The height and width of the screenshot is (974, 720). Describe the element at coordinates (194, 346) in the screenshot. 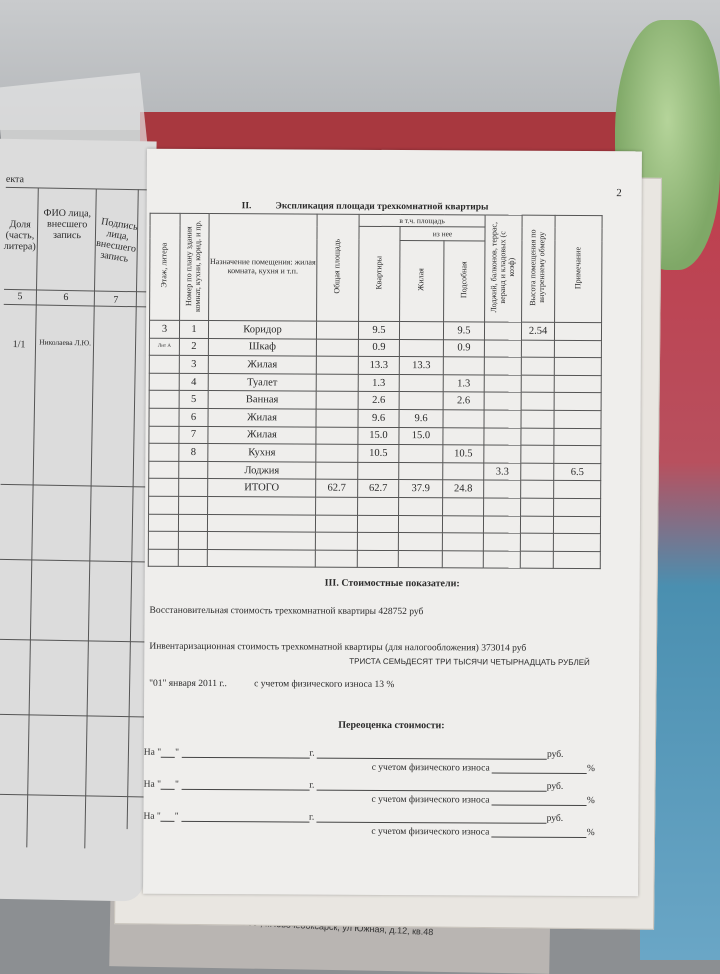

I see `cell-no: 2` at that location.